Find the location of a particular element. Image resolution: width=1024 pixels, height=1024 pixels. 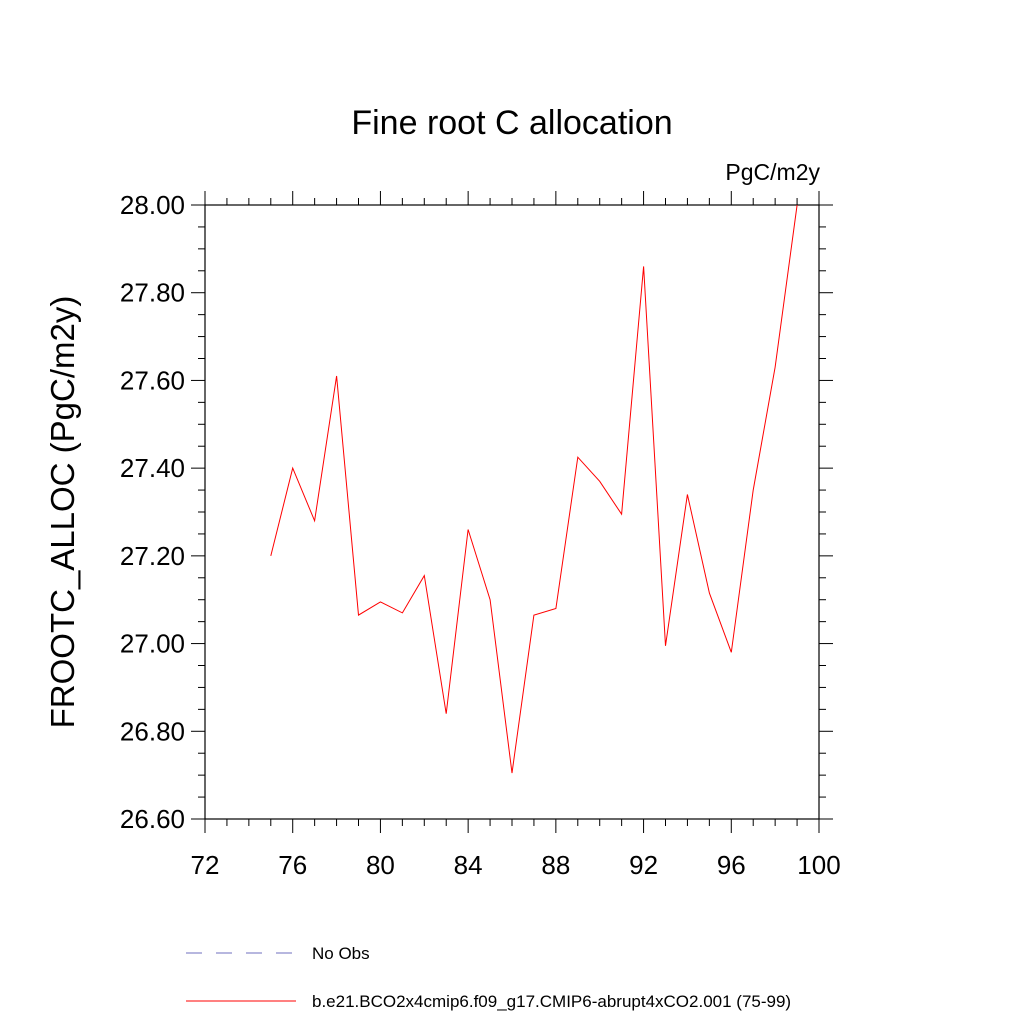

y-tick-label: 27.80 is located at coordinates (152, 293).